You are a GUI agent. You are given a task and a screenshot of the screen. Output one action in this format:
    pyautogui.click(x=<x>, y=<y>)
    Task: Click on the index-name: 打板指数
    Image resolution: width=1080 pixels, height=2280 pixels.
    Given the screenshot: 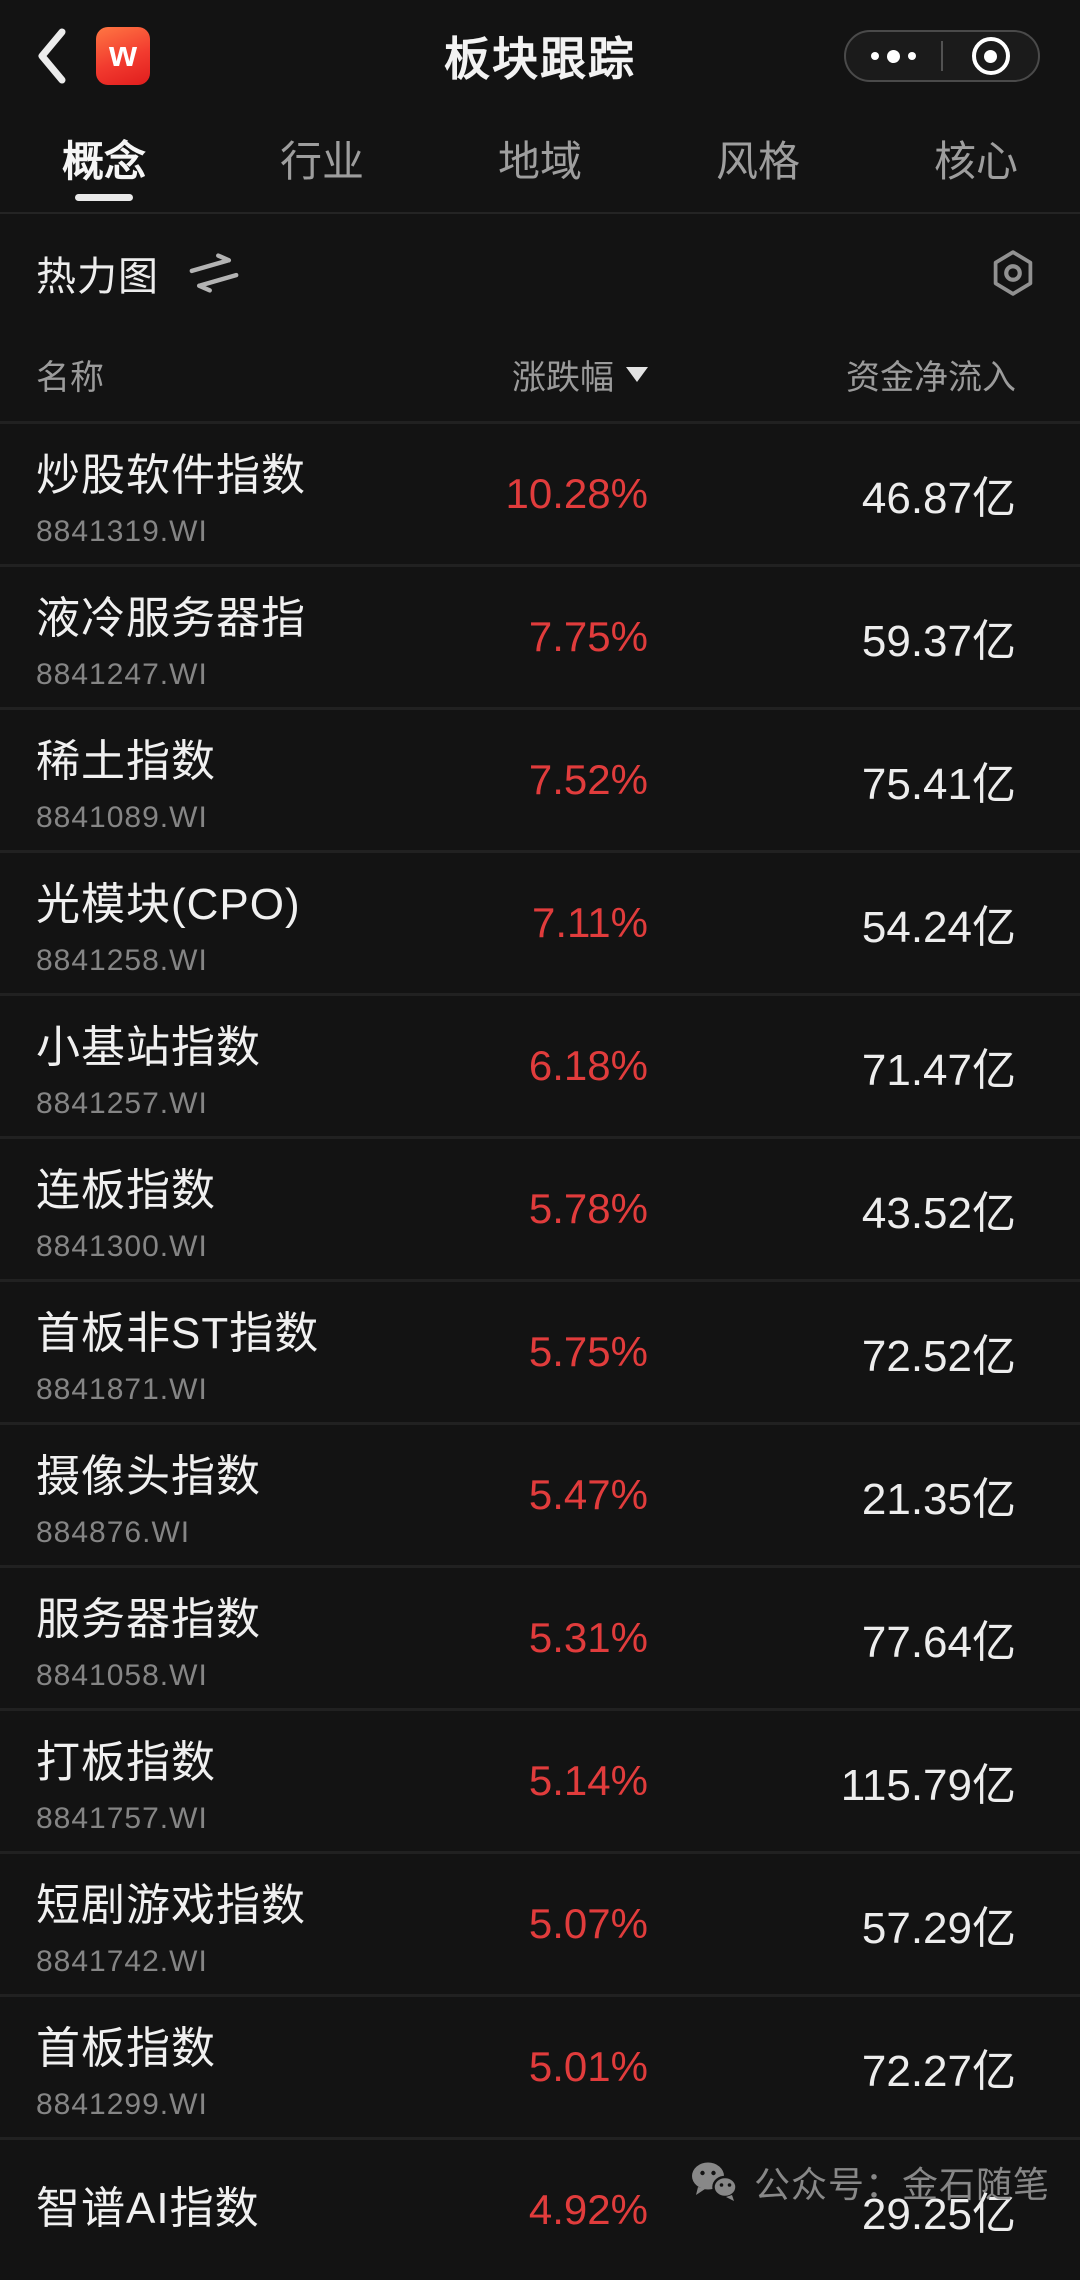 What is the action you would take?
    pyautogui.click(x=126, y=1762)
    